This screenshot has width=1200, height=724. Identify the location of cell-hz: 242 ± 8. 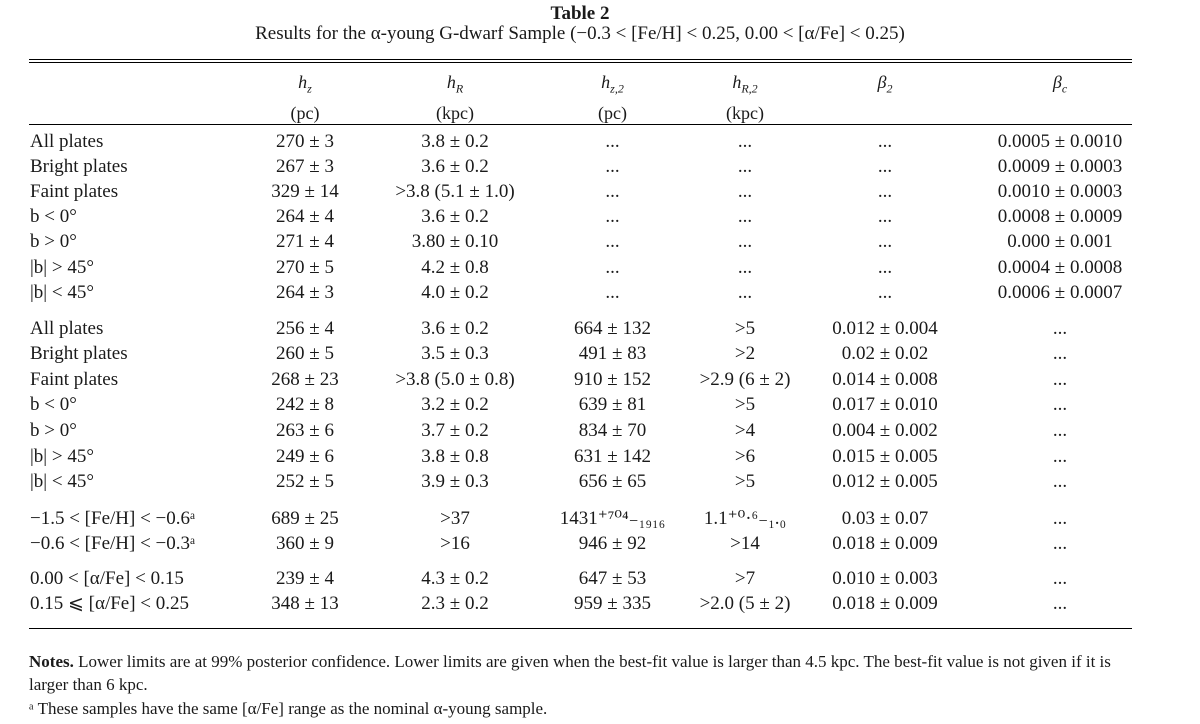
(305, 404).